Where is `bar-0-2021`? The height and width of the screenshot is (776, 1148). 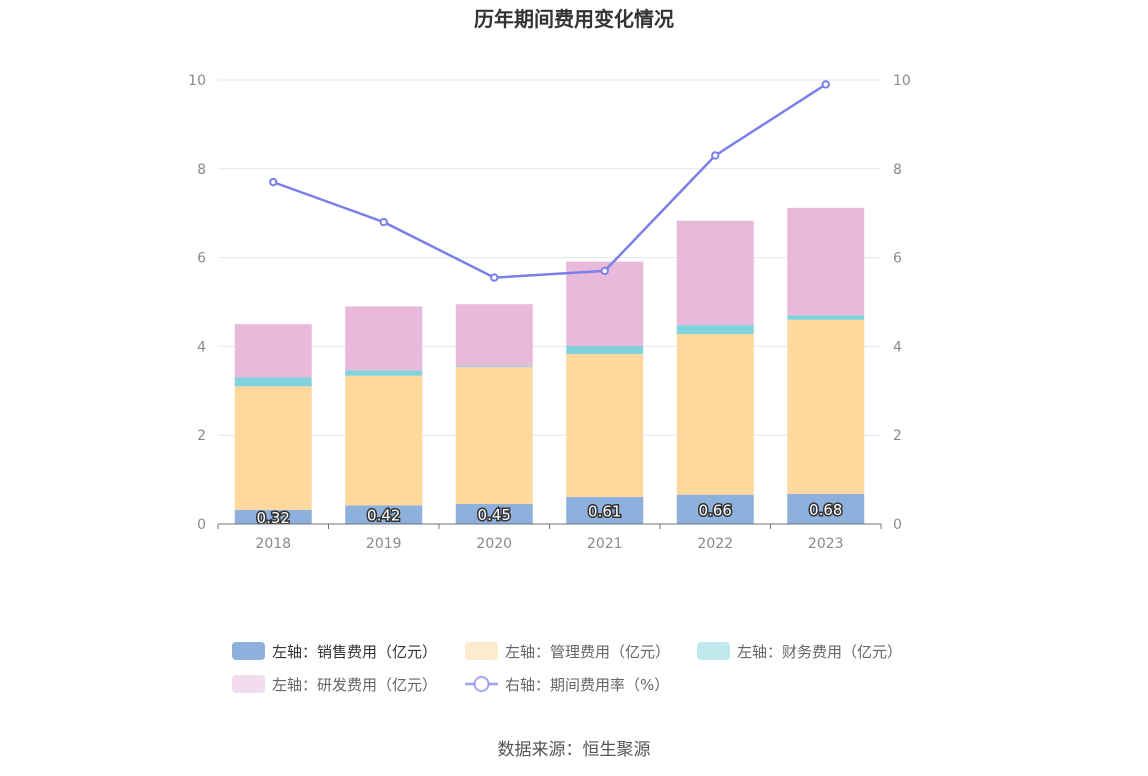
bar-0-2021 is located at coordinates (605, 510).